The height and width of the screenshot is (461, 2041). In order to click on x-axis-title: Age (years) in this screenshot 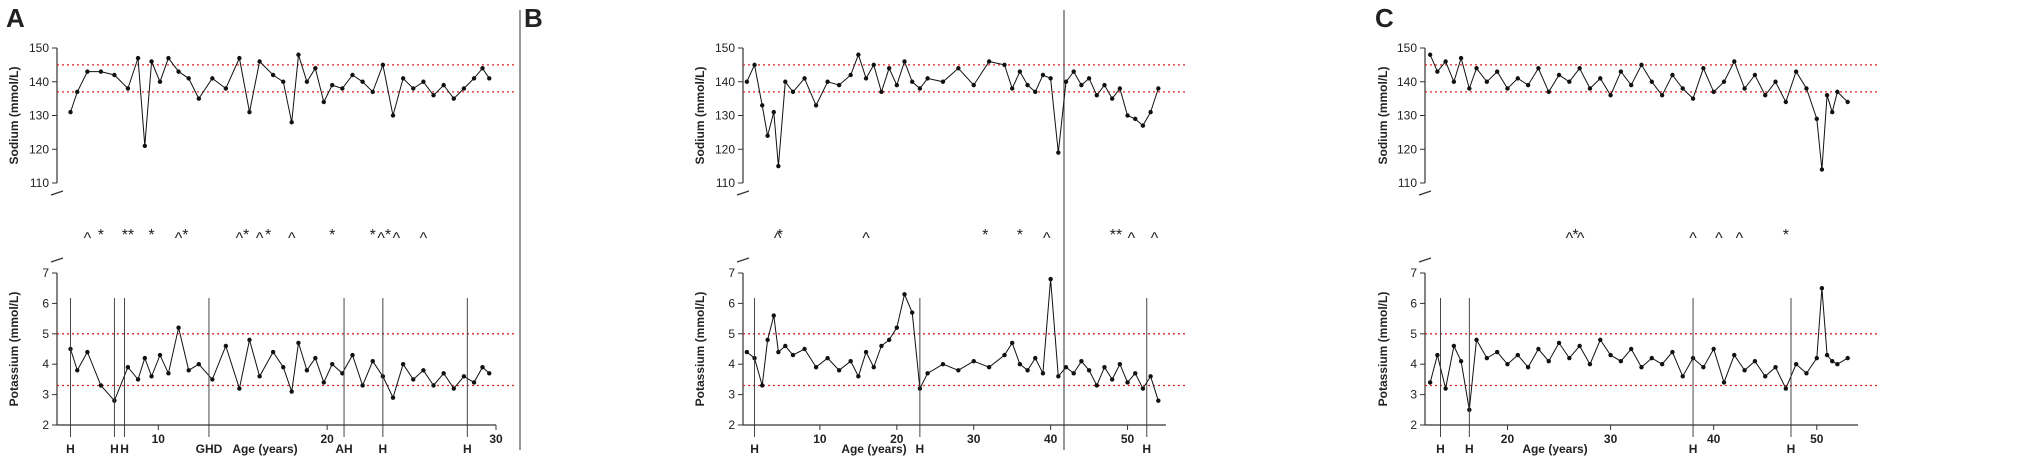, I will do `click(873, 449)`.